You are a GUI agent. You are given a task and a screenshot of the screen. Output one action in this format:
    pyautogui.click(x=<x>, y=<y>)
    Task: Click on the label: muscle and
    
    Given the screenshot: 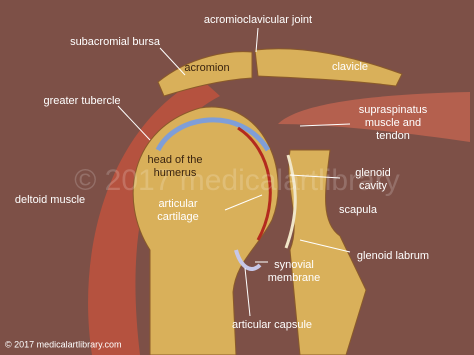 What is the action you would take?
    pyautogui.click(x=393, y=123)
    